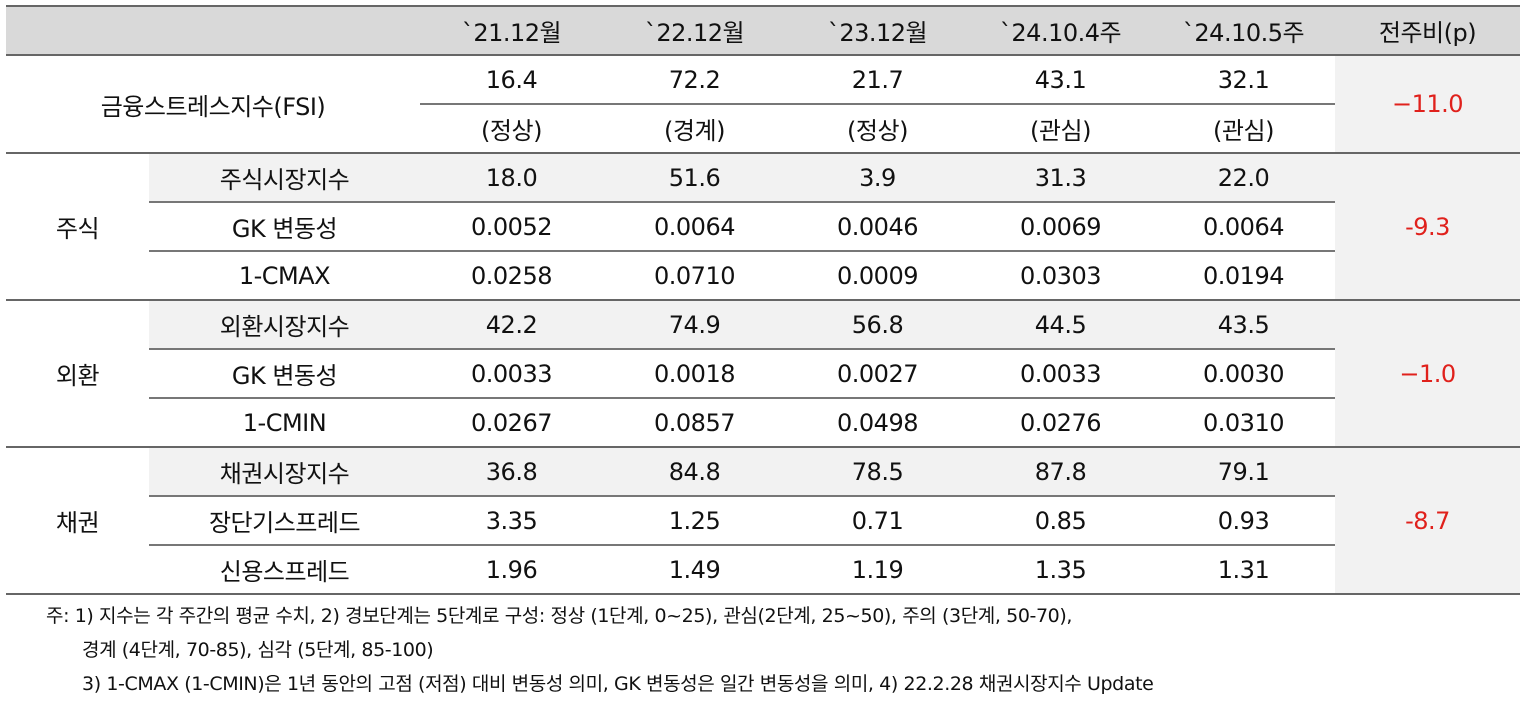  I want to click on row-label: 1-CMAX, so click(284, 276).